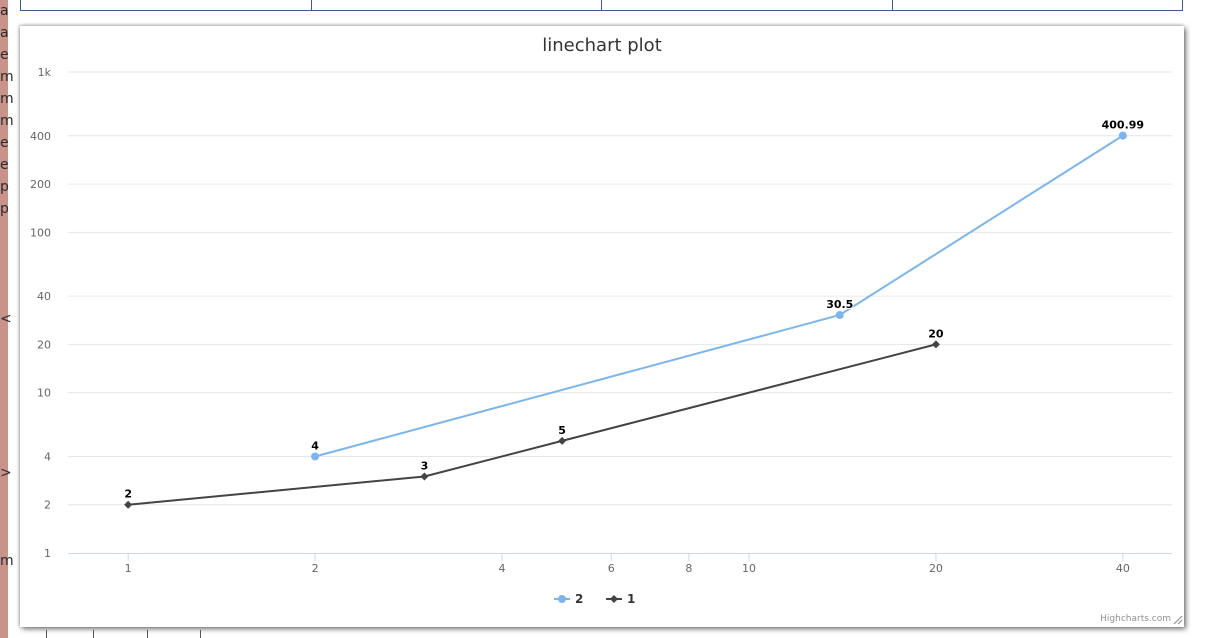 Image resolution: width=1206 pixels, height=638 pixels. Describe the element at coordinates (631, 599) in the screenshot. I see `legend-label: 1` at that location.